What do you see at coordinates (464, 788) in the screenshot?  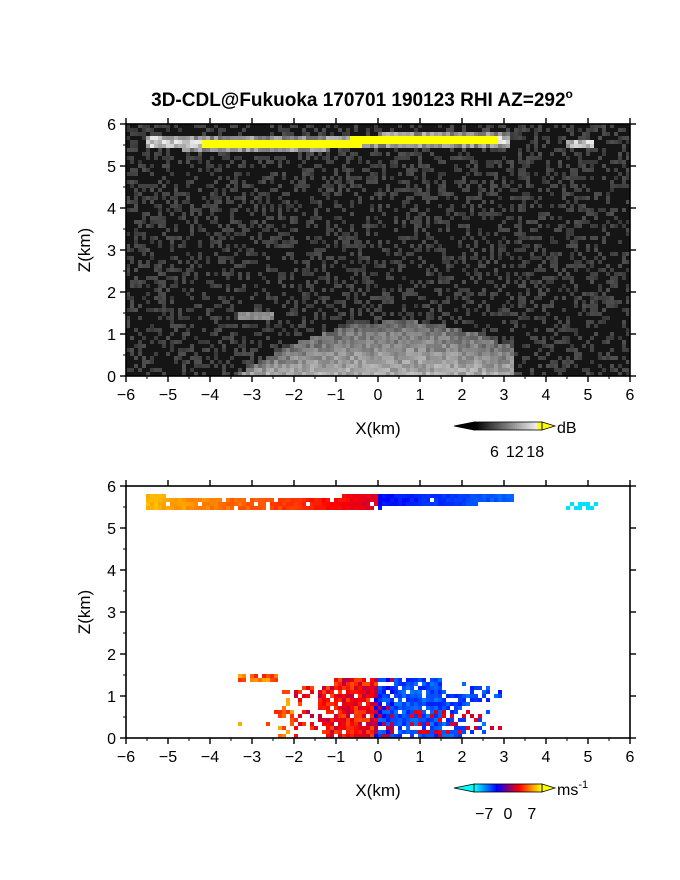 I see `colorbar-low-arrow` at bounding box center [464, 788].